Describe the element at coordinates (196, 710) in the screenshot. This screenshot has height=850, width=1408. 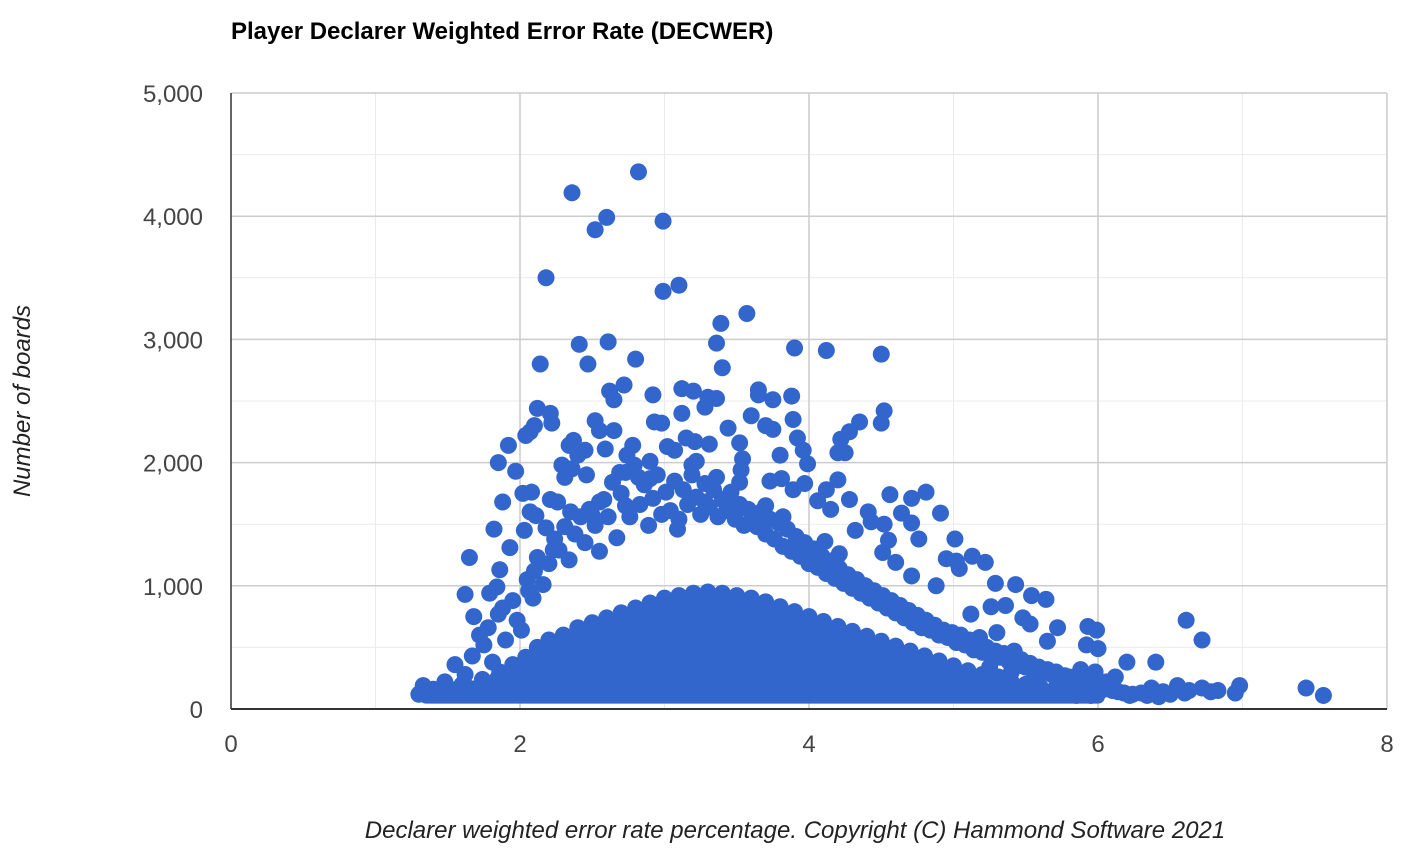
I see `y-tick-label: 0` at that location.